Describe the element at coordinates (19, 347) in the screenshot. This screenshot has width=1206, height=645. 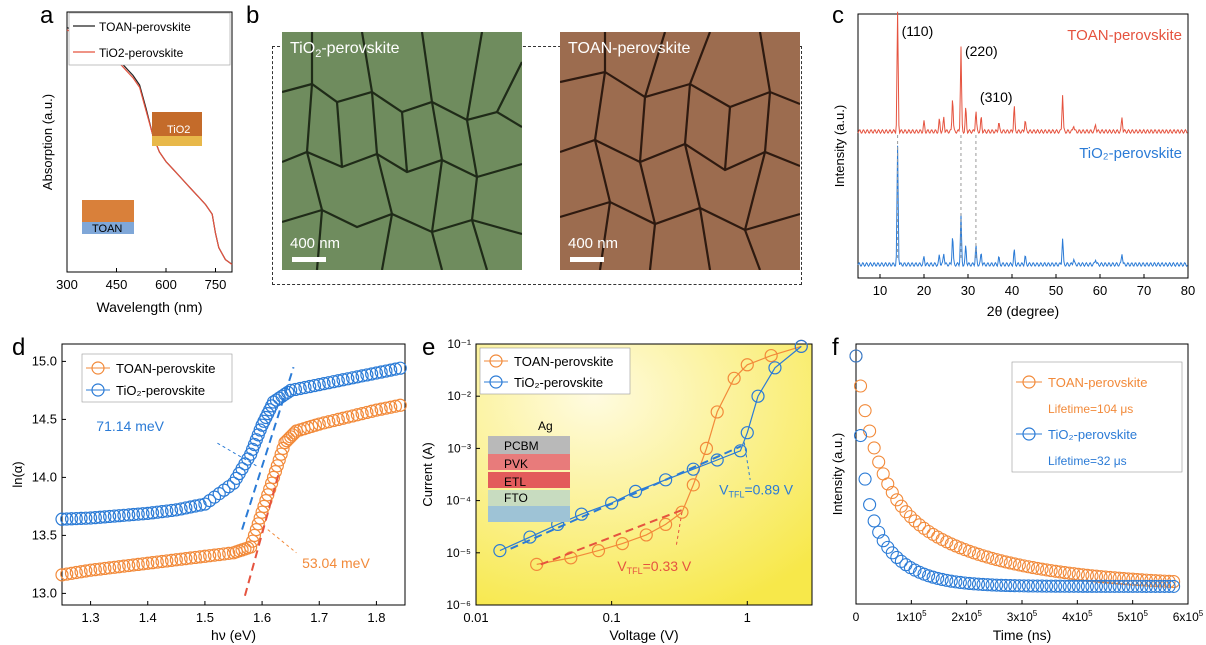
I see `panel-label-d: d` at that location.